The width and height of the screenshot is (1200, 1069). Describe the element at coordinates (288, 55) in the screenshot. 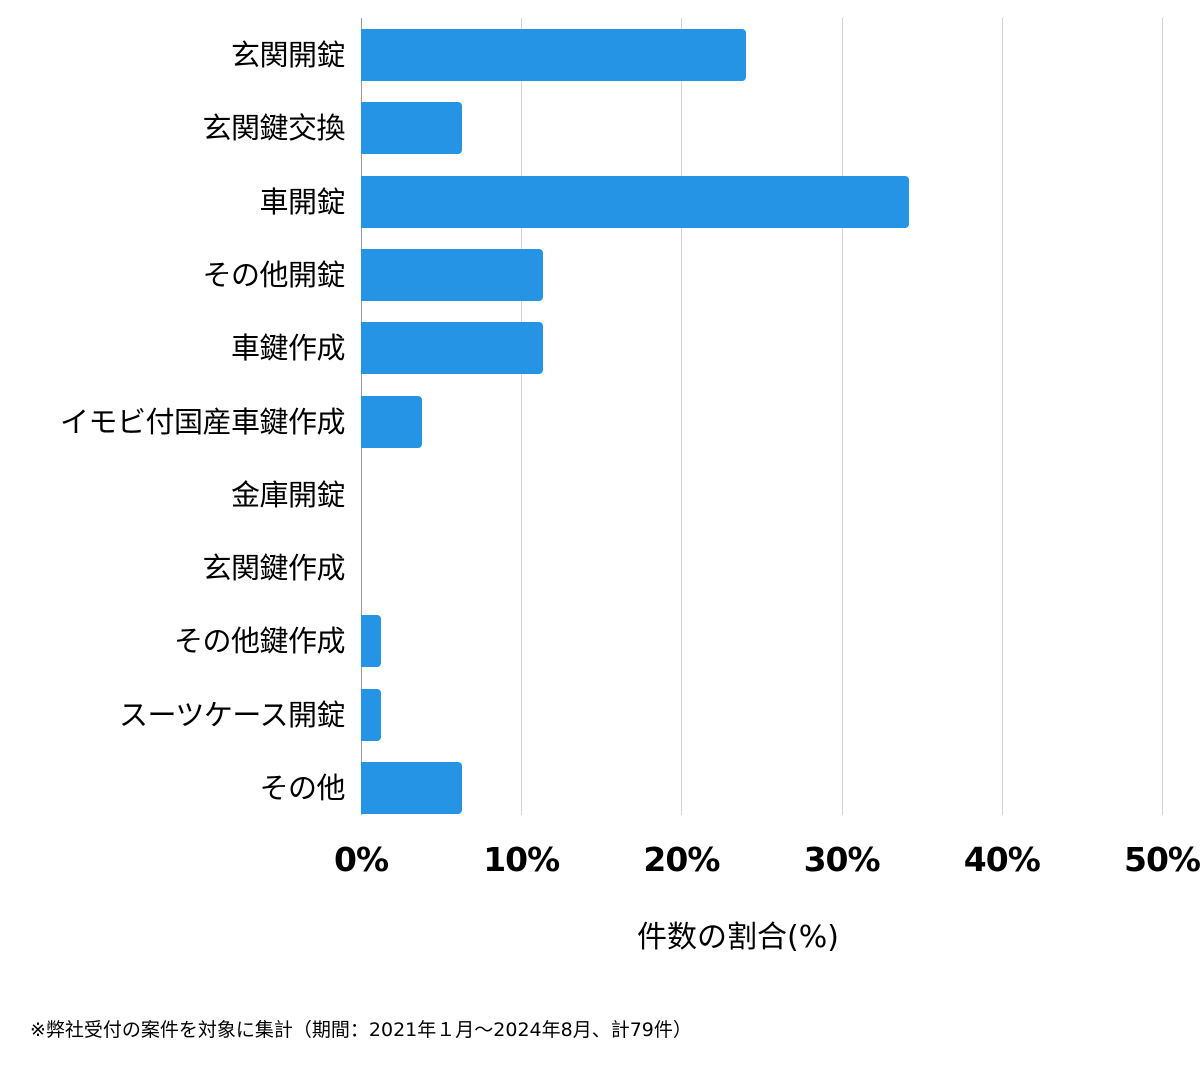

I see `category-label: 玄関開錠` at that location.